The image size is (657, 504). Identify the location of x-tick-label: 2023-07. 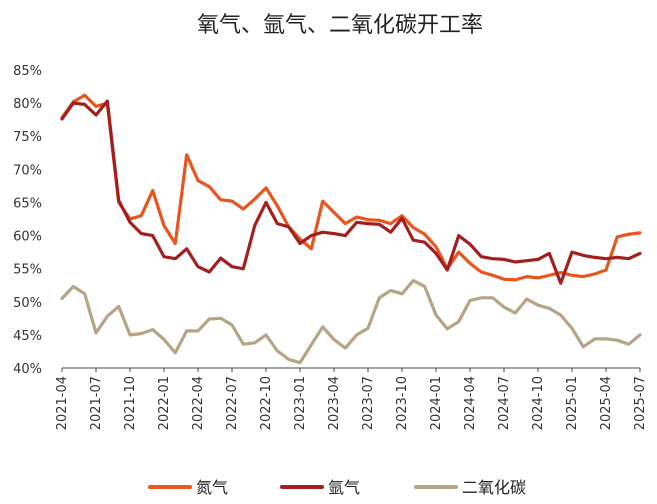
(368, 403).